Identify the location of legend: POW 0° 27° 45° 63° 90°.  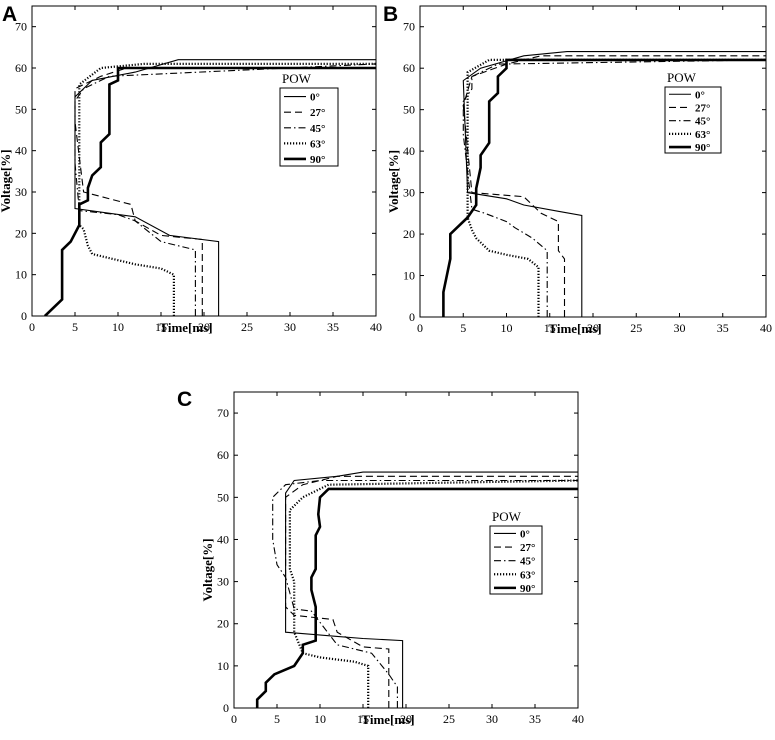
(309, 119).